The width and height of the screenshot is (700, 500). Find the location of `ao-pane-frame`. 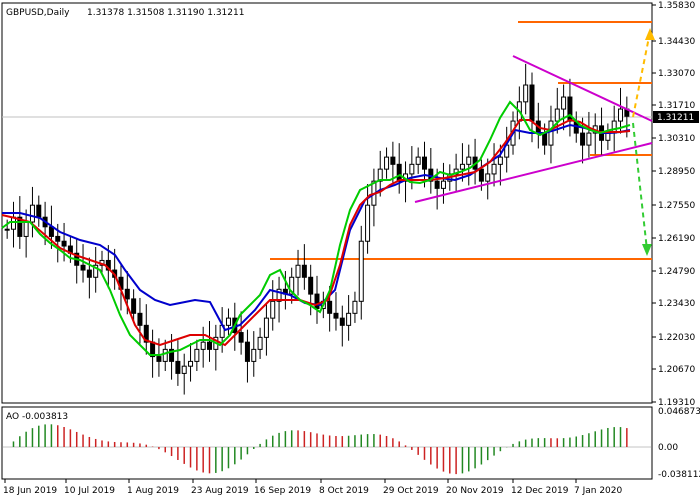

ao-pane-frame is located at coordinates (327, 443).